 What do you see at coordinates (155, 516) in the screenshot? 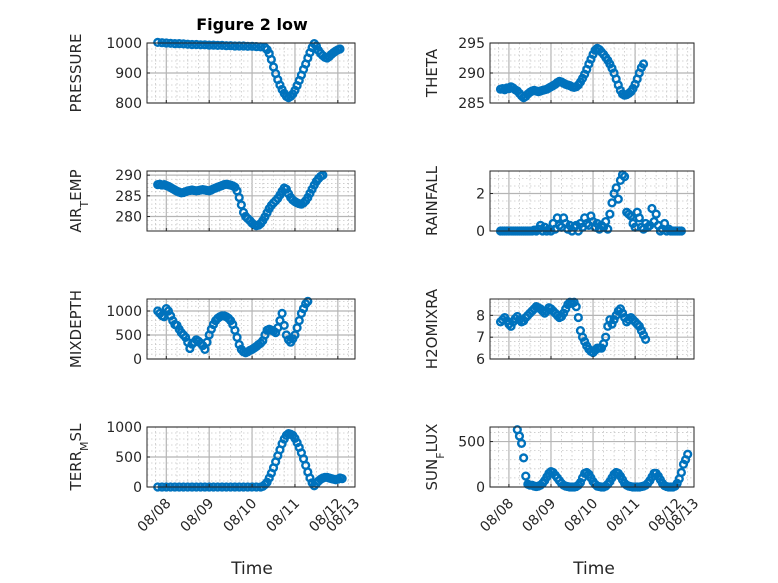
I see `terr_msl-x-tick-label: 08/08` at bounding box center [155, 516].